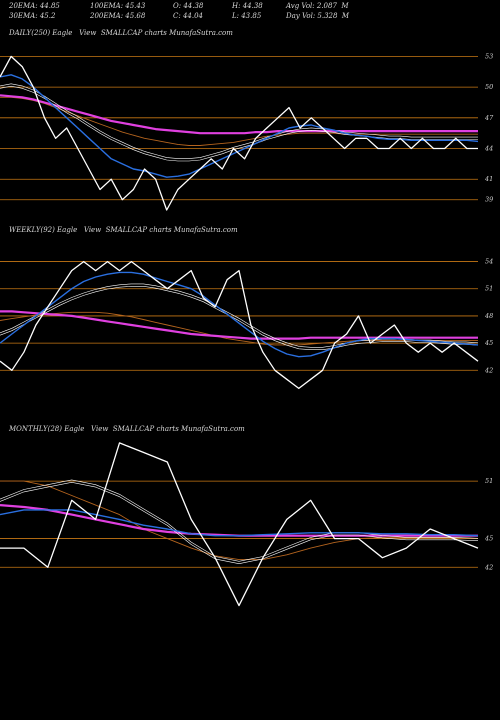 The image size is (500, 720). I want to click on header-row2-low: L: 43.85, so click(247, 16).